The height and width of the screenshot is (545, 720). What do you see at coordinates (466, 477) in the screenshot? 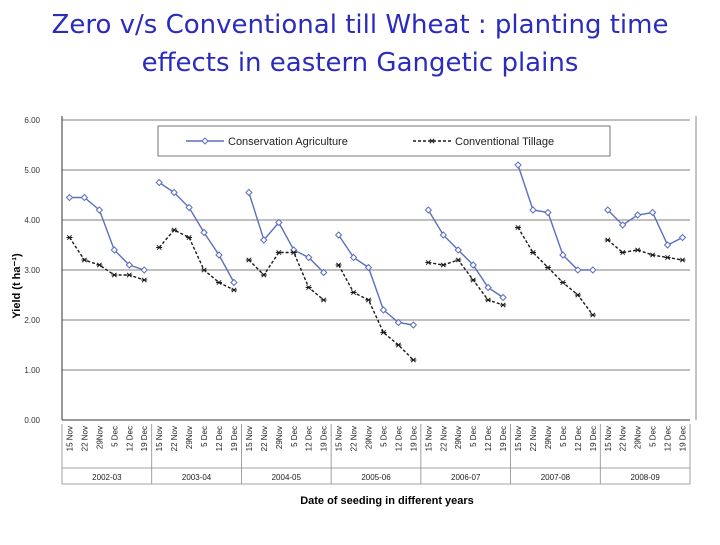
I see `group-label: 2006-07` at bounding box center [466, 477].